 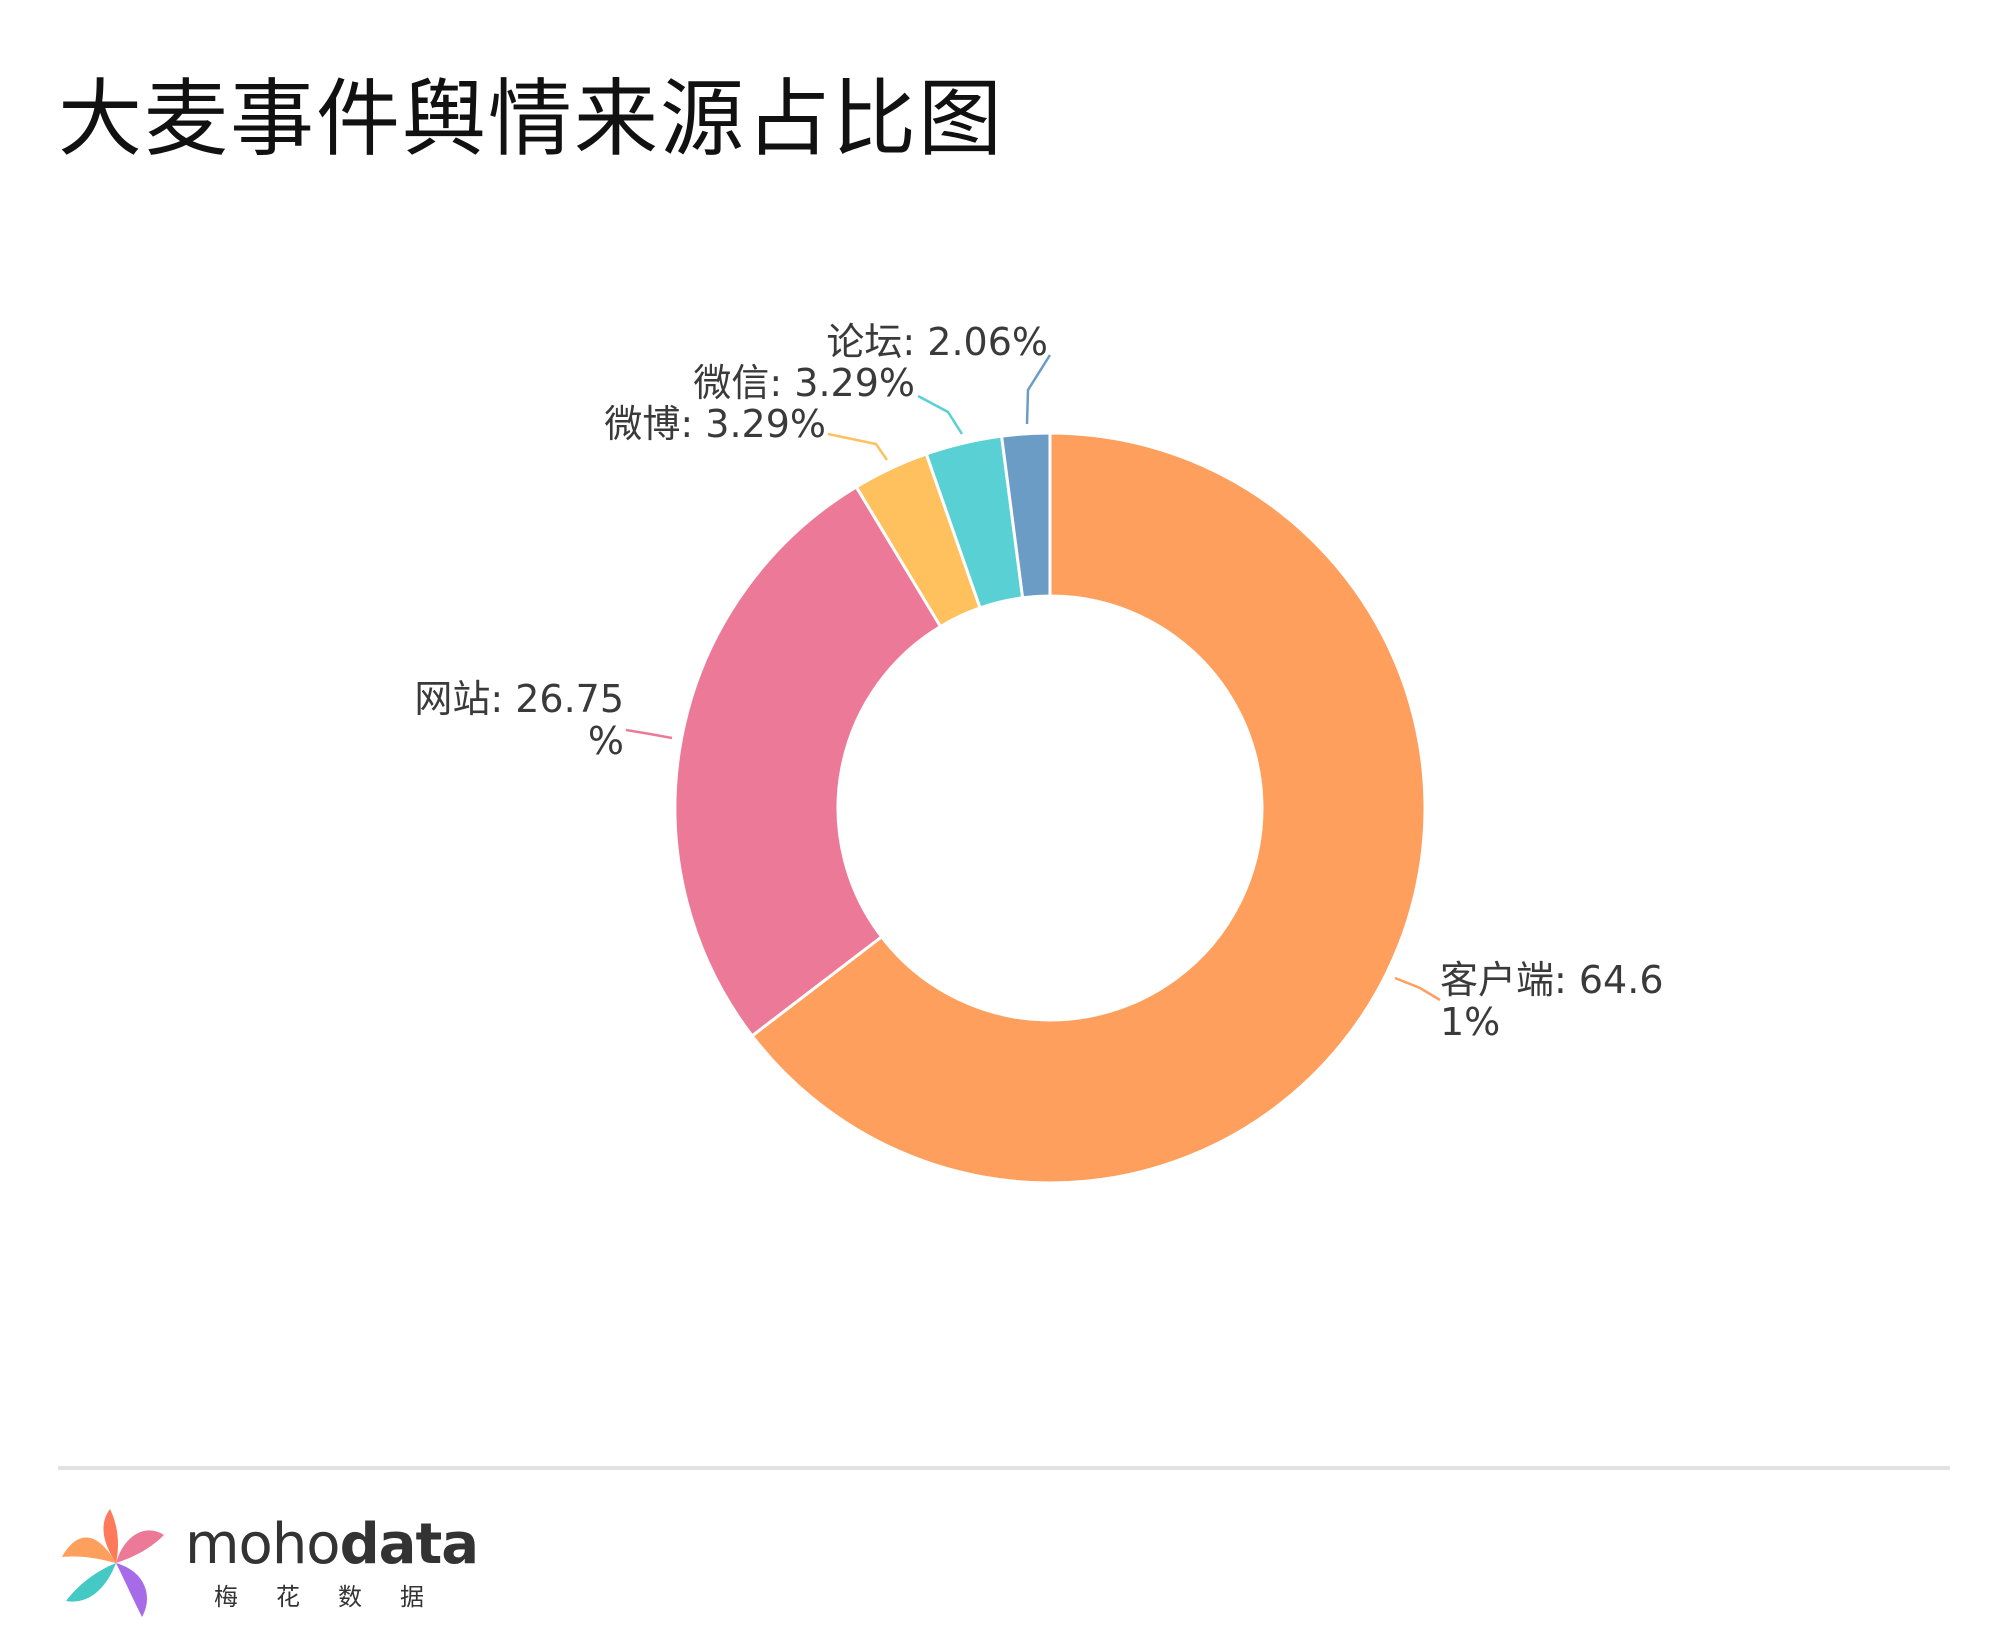 I want to click on slice-label-1: 网站: 26.75%, so click(x=519, y=720).